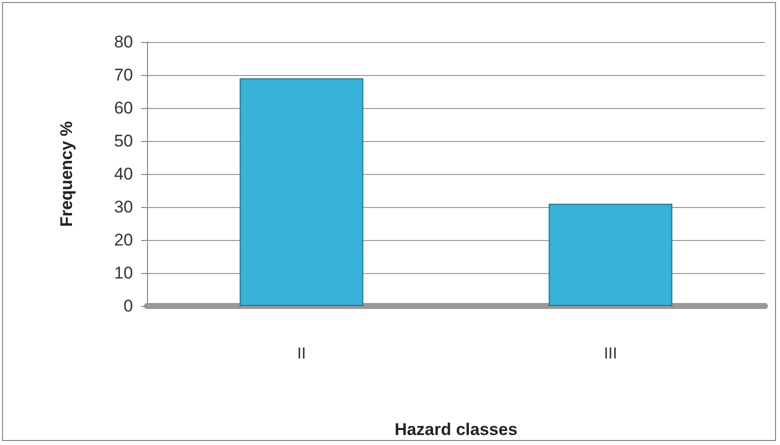 This screenshot has width=780, height=445. What do you see at coordinates (128, 306) in the screenshot?
I see `y-tick-label: 0` at bounding box center [128, 306].